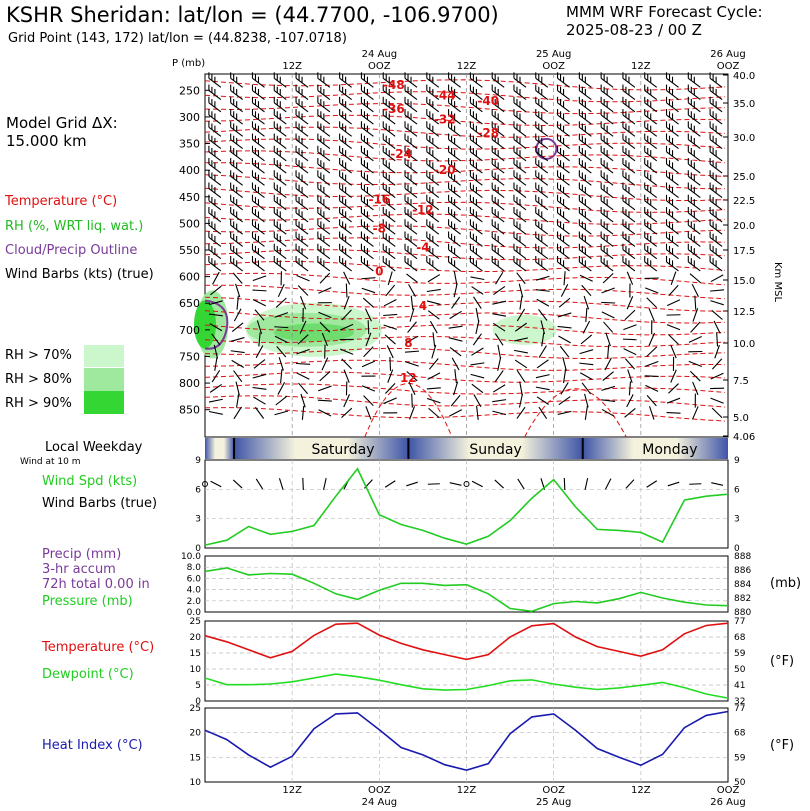 The image size is (810, 811). What do you see at coordinates (189, 303) in the screenshot?
I see `pressure-tick-label: 650` at bounding box center [189, 303].